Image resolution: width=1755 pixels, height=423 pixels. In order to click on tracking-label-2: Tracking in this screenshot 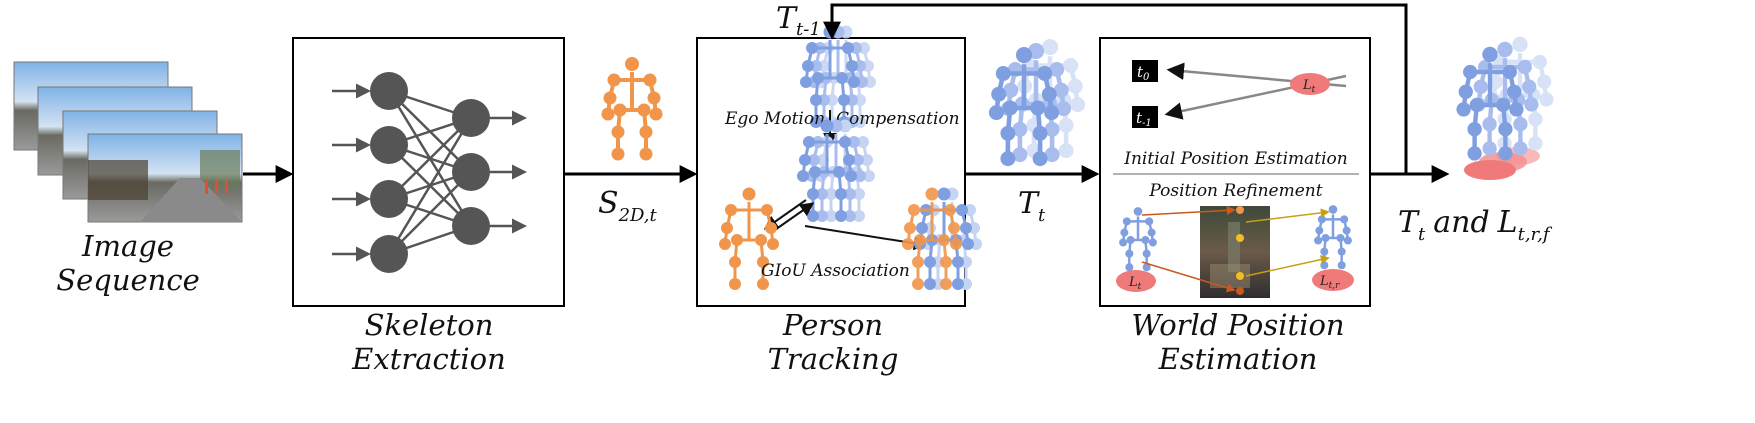, I will do `click(833, 359)`.